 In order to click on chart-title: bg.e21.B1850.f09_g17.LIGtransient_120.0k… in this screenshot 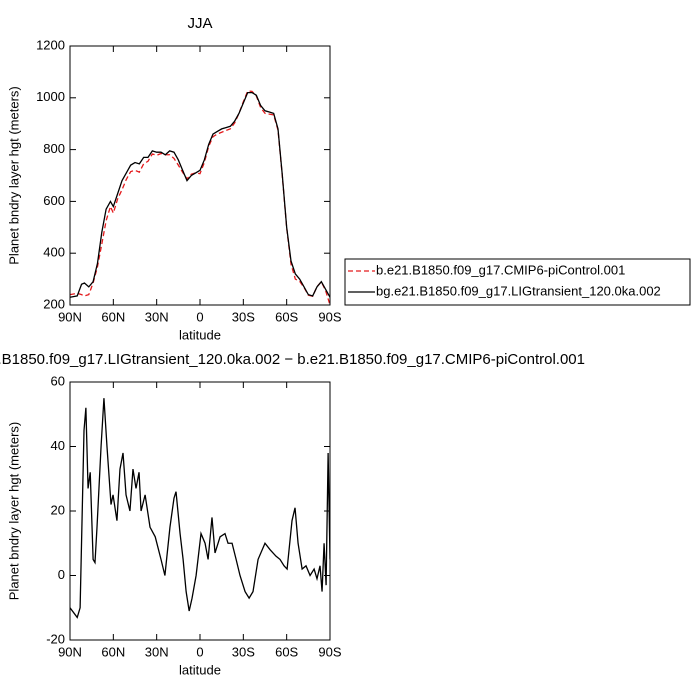, I will do `click(292, 359)`.